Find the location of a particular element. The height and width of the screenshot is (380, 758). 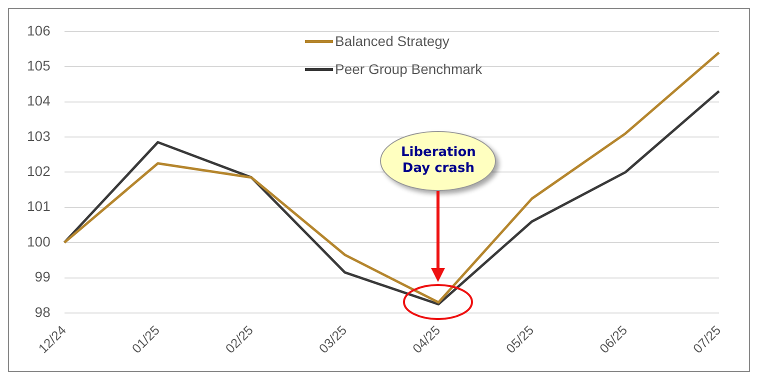

y-tick-label: 101 is located at coordinates (39, 206).